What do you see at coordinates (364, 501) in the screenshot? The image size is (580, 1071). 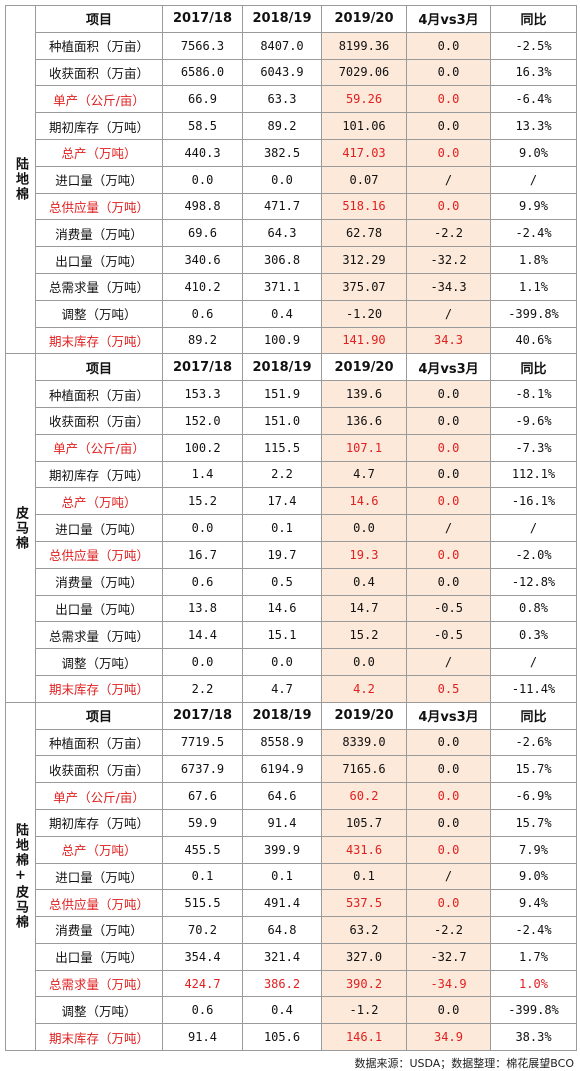 I see `cell: 14.6` at bounding box center [364, 501].